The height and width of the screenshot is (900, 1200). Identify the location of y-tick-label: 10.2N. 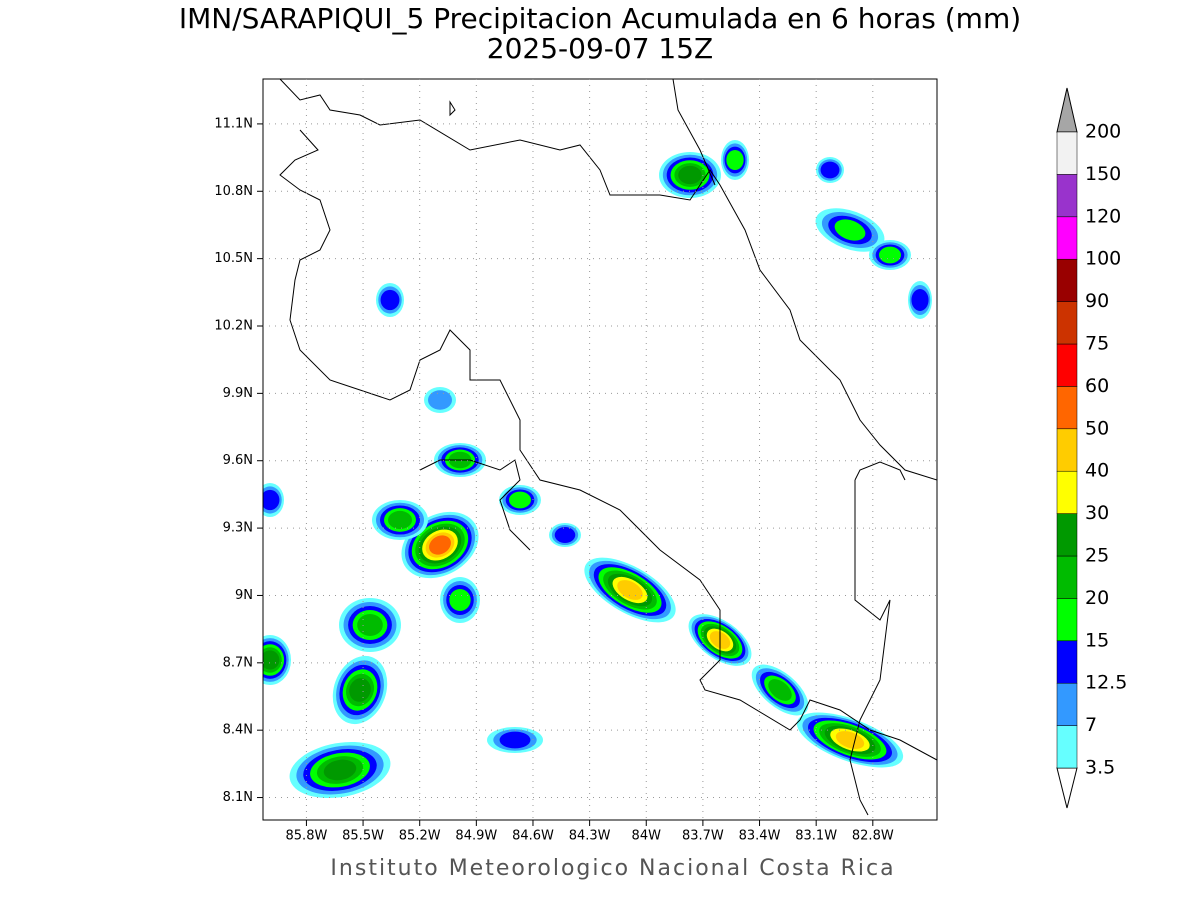
(233, 326).